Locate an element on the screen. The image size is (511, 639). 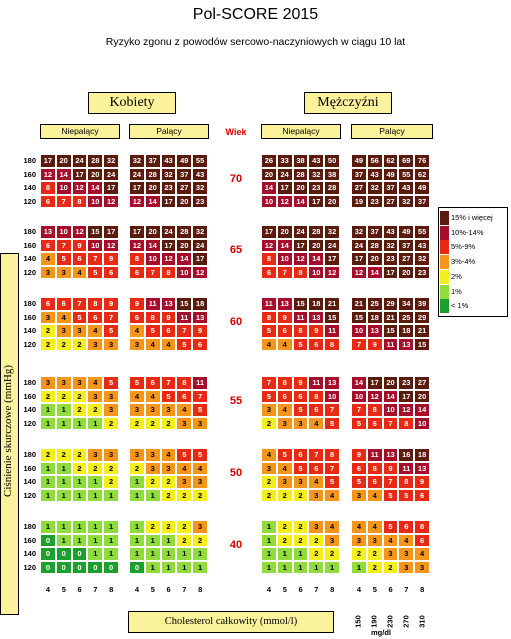
bp-label: 140 is located at coordinates (29, 330).